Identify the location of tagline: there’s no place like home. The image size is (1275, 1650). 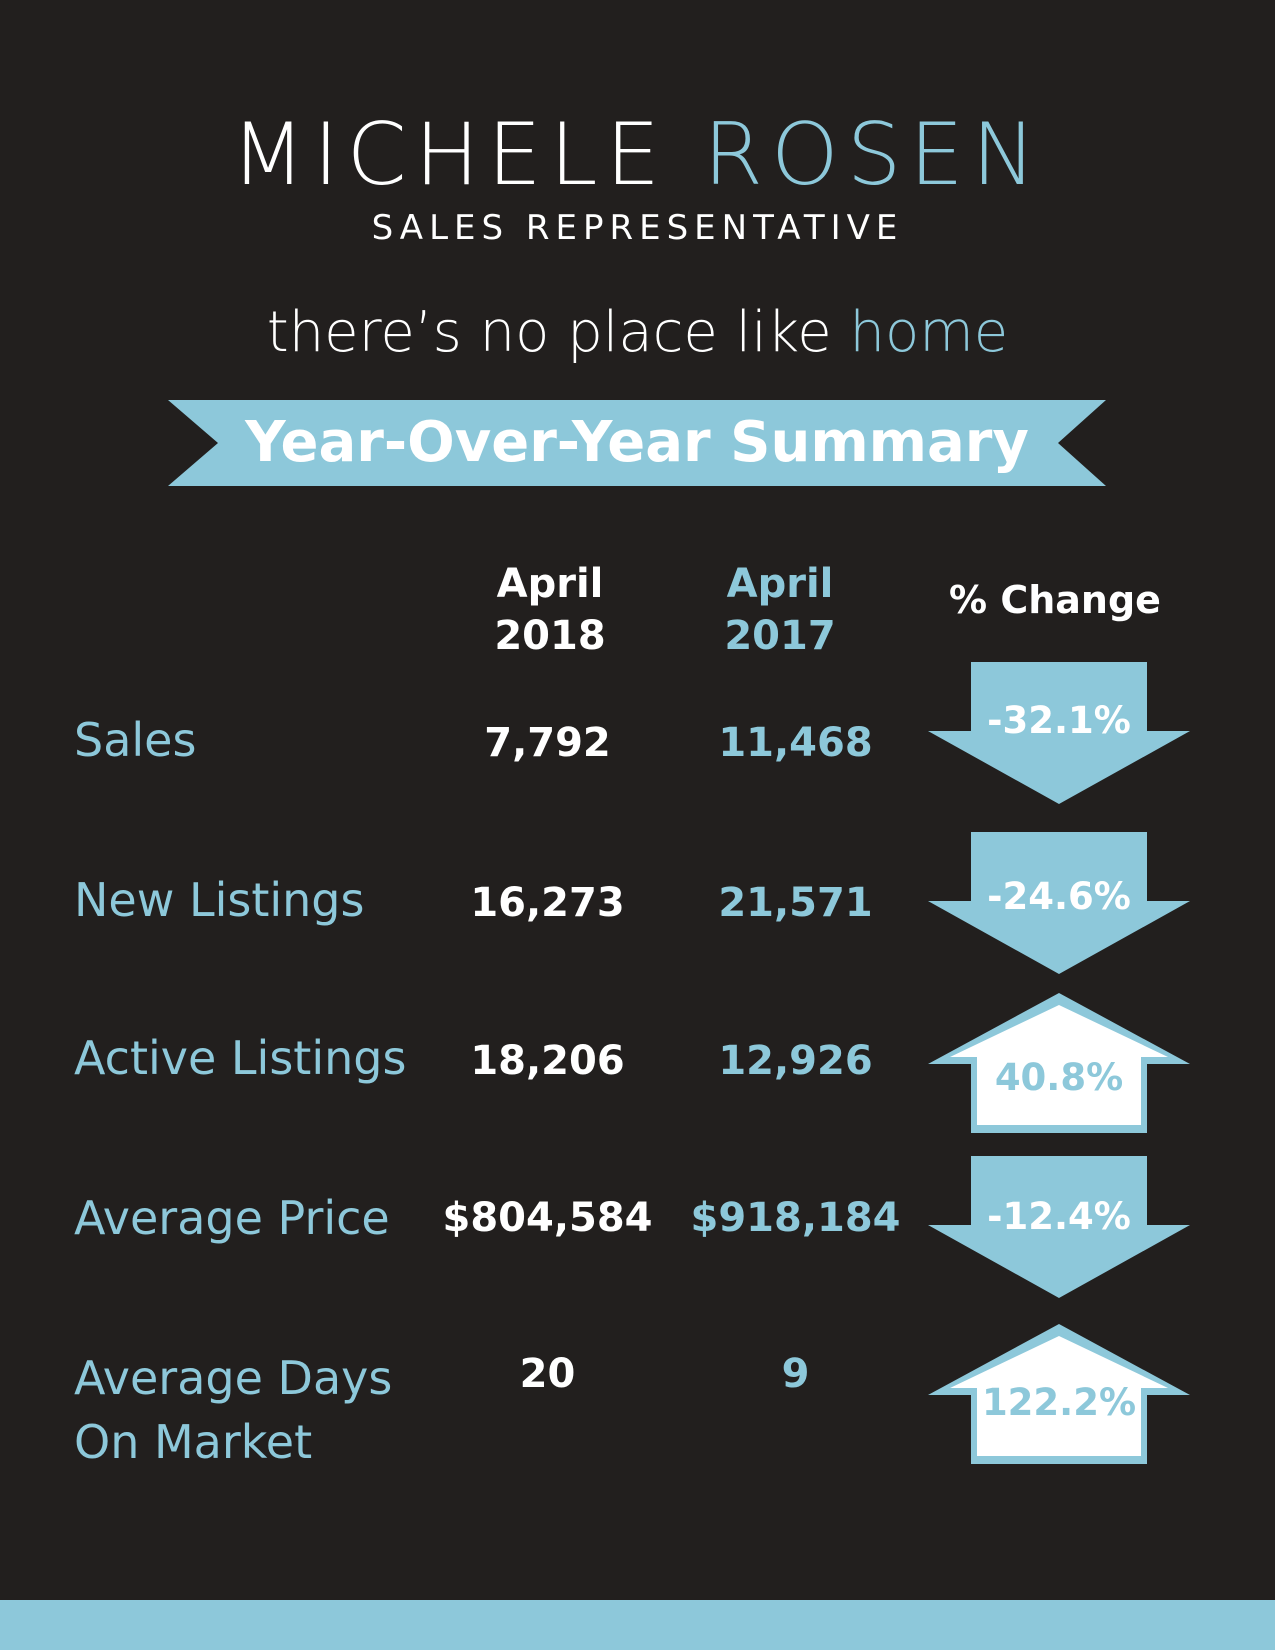
(637, 332).